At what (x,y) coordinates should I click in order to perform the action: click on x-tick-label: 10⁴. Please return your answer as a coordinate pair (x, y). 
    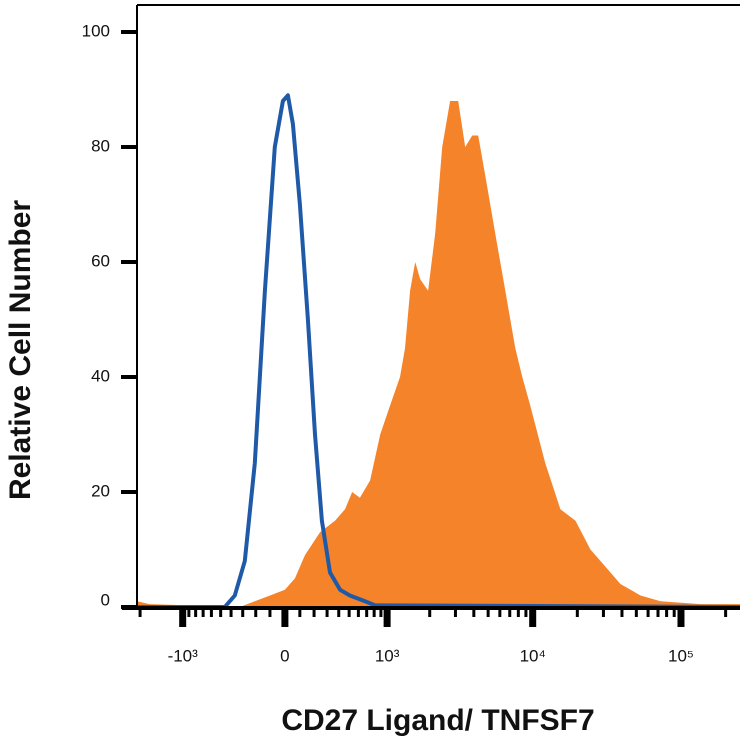
    Looking at the image, I should click on (533, 655).